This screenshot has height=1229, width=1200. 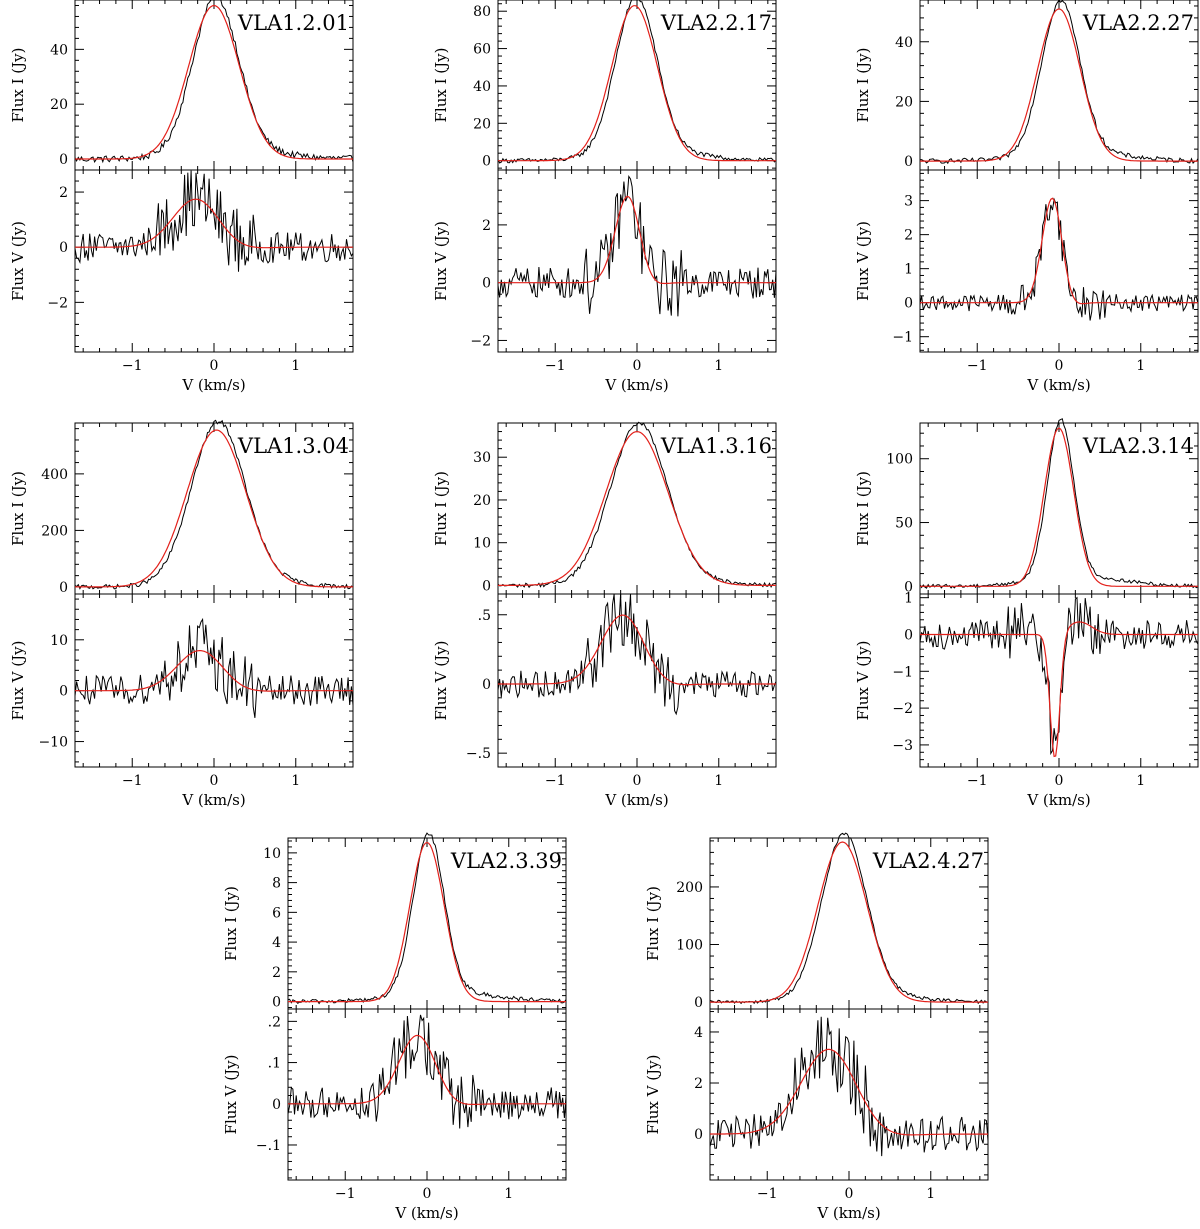 What do you see at coordinates (484, 616) in the screenshot?
I see `y-tick-label: .5` at bounding box center [484, 616].